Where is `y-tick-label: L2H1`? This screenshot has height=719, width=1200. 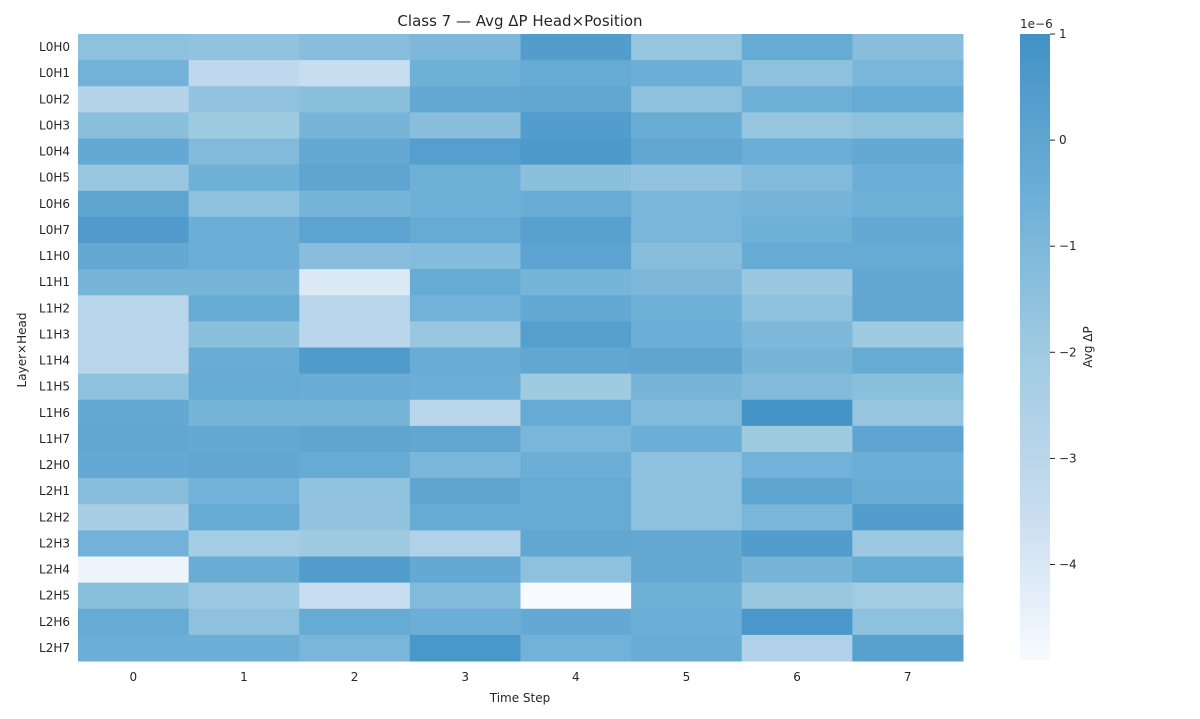 y-tick-label: L2H1 is located at coordinates (54, 491).